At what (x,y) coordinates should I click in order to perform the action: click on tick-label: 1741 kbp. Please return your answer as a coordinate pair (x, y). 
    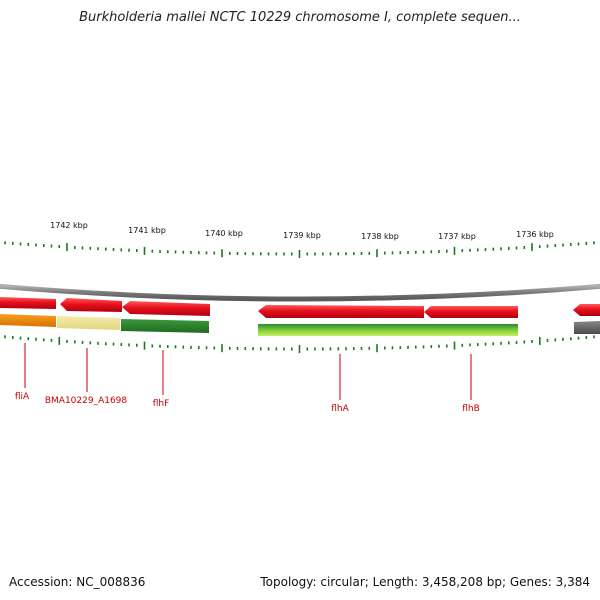
    Looking at the image, I should click on (147, 230).